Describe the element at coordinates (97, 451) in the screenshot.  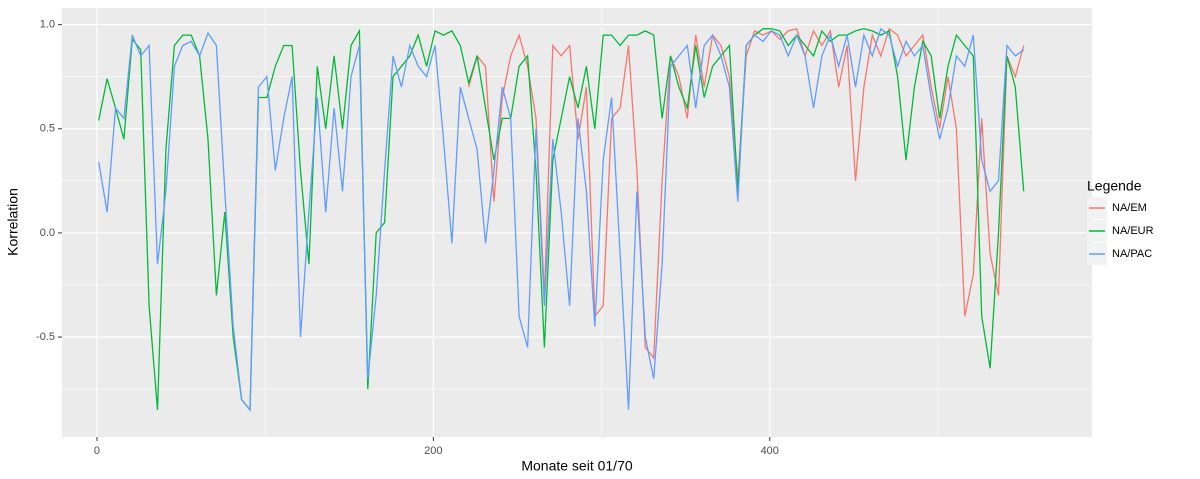
I see `x-tick-label: 0` at that location.